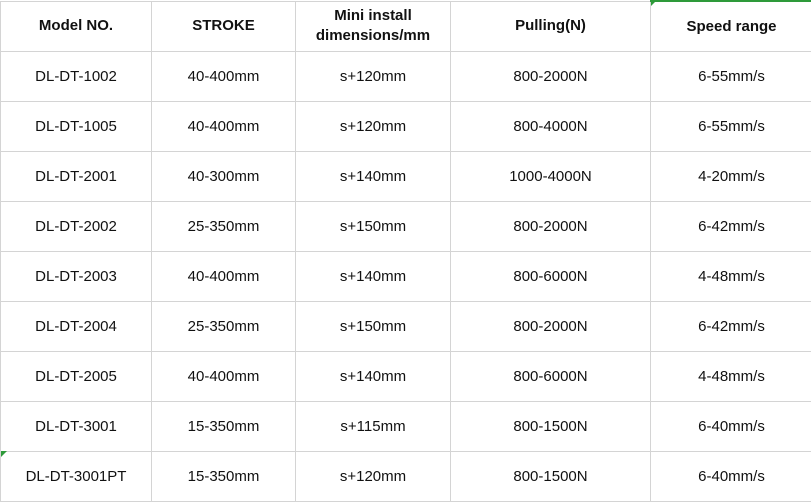 This screenshot has width=811, height=502. I want to click on cell-model: DL-DT-2004, so click(76, 327).